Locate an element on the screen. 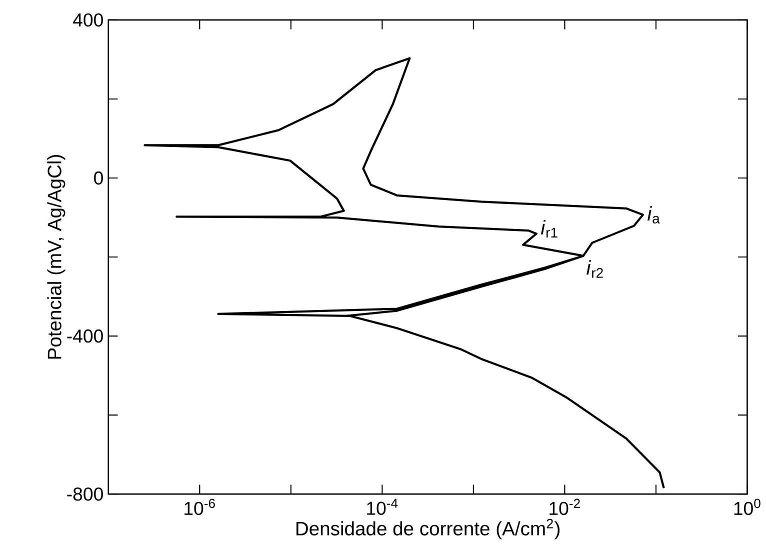 The width and height of the screenshot is (766, 559). y-tick-label: -800 is located at coordinates (85, 493).